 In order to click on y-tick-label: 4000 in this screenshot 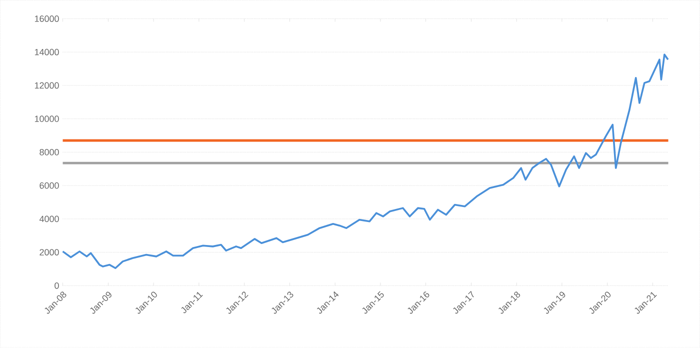, I will do `click(49, 219)`.